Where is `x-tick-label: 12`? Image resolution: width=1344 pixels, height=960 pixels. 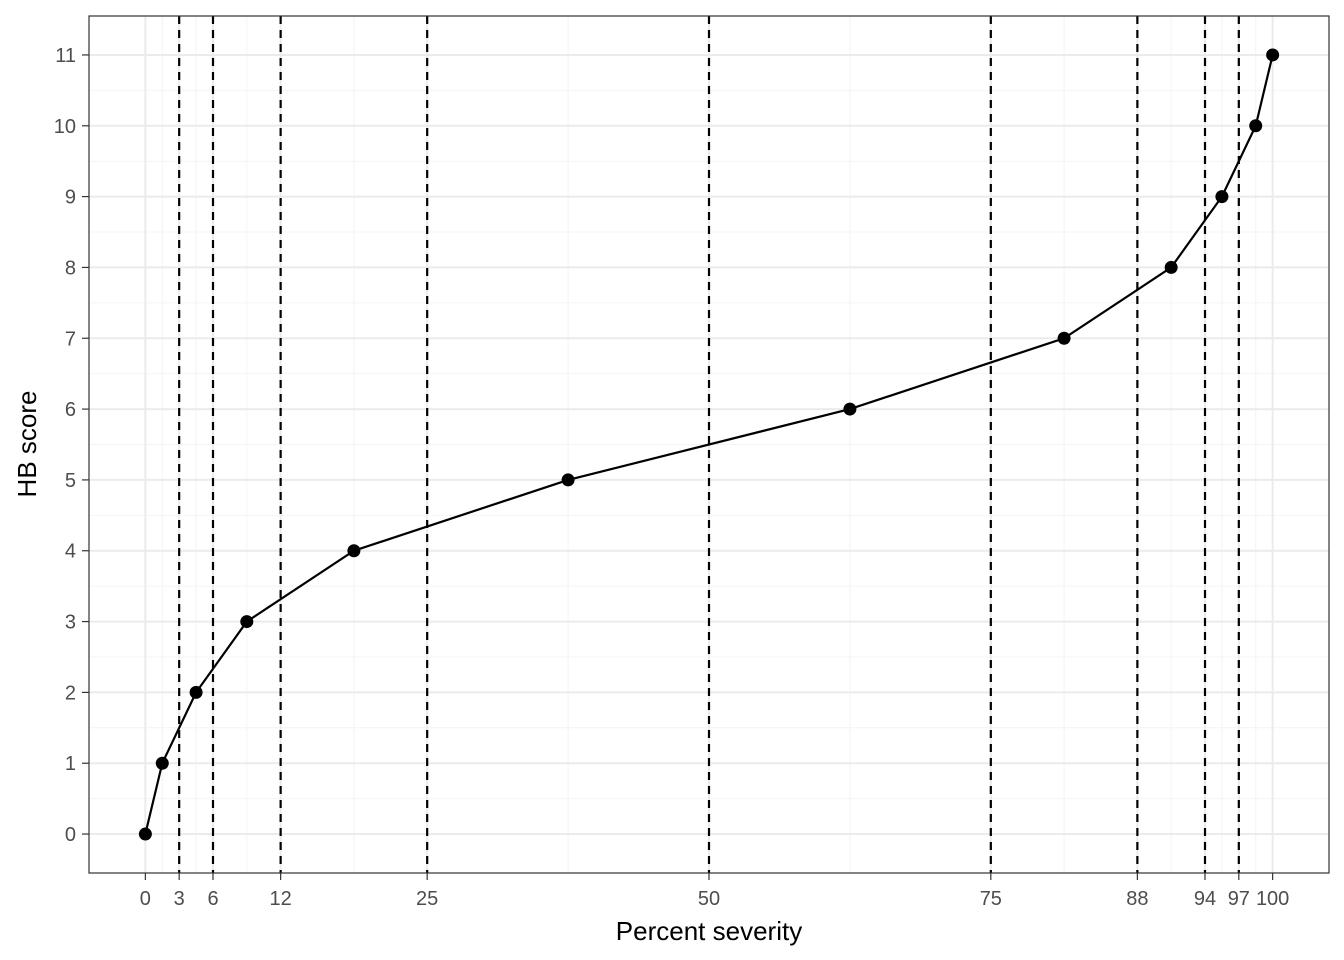 x-tick-label: 12 is located at coordinates (281, 899).